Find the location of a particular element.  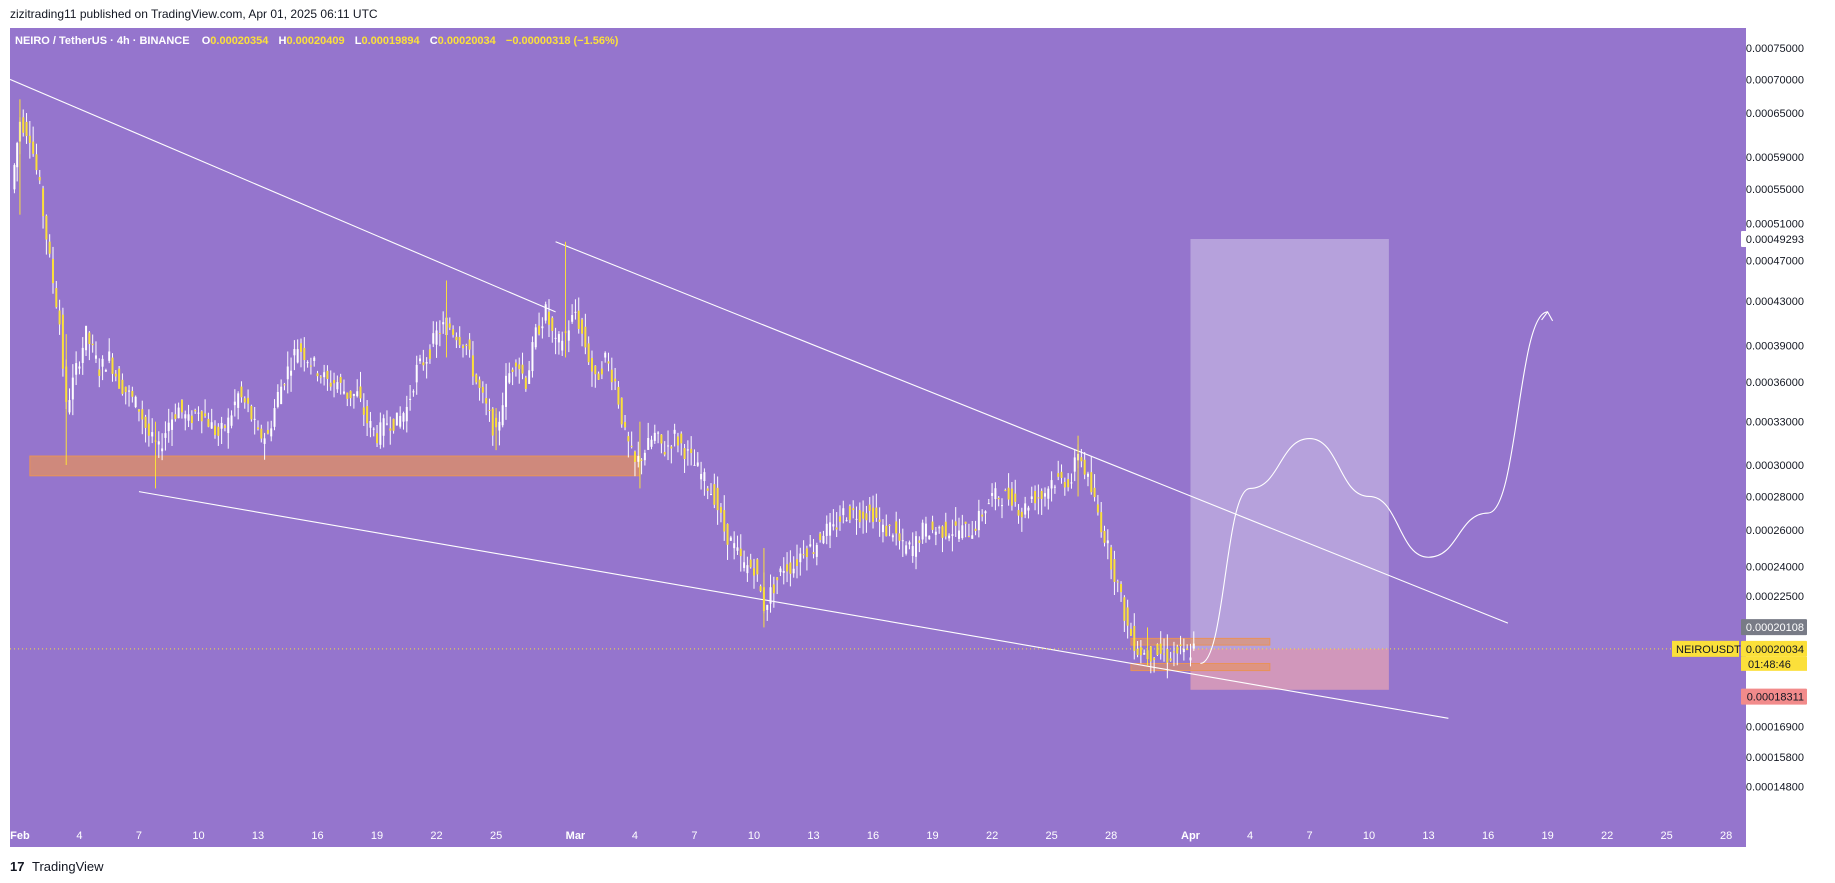

legend-open-label: O is located at coordinates (206, 41).